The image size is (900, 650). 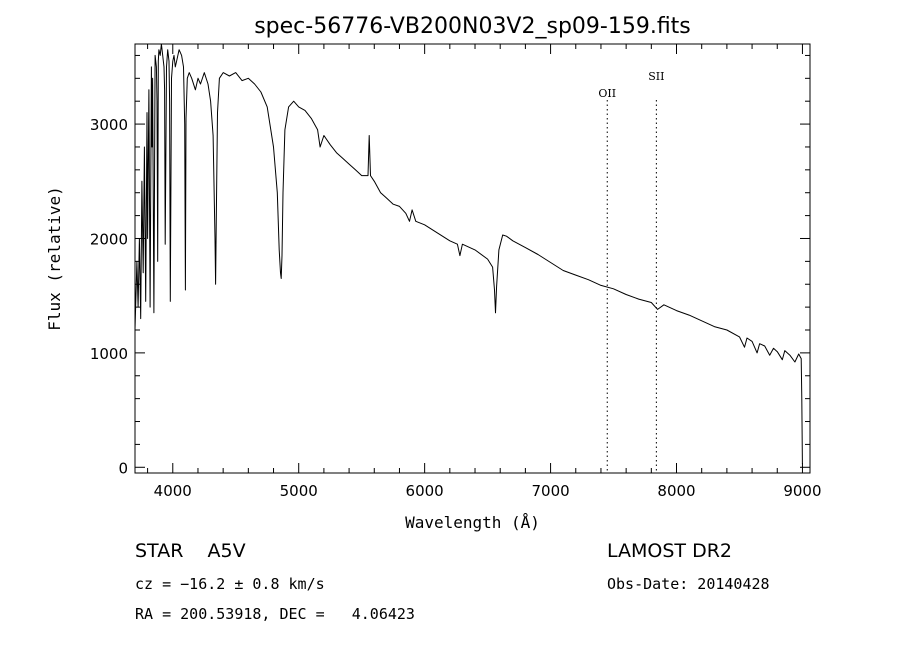 I want to click on chart-title: spec-56776-VB200N03V2_sp09-159.fits, so click(x=472, y=26).